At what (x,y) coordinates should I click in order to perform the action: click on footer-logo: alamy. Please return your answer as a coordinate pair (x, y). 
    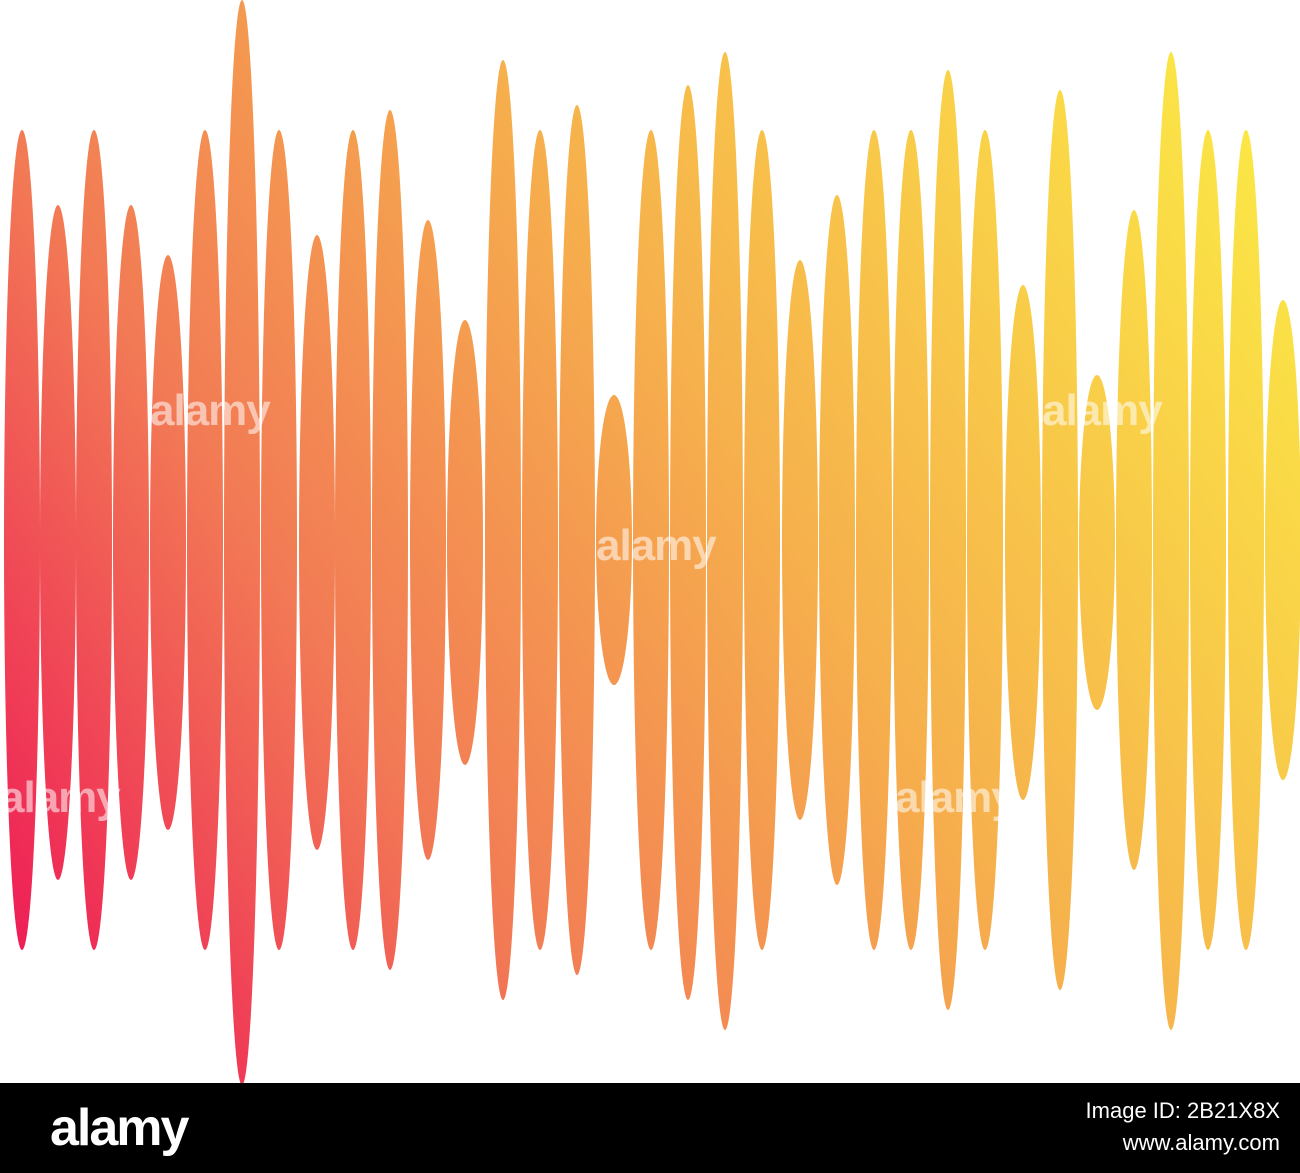
    Looking at the image, I should click on (120, 1128).